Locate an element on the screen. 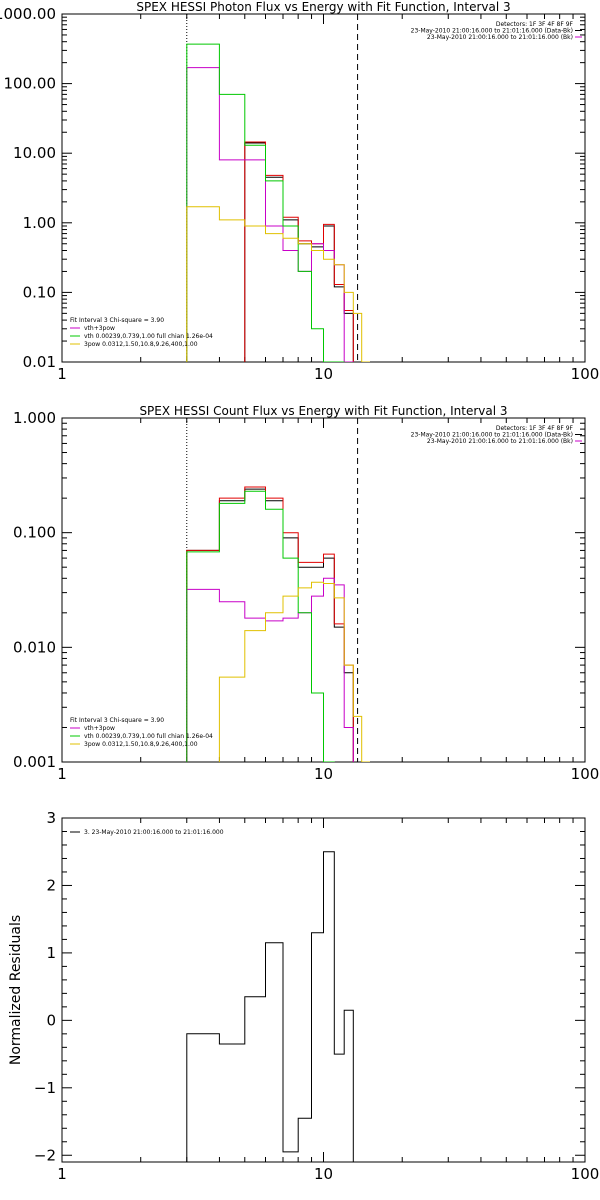  y-tick-label: 0.01 is located at coordinates (39, 362).